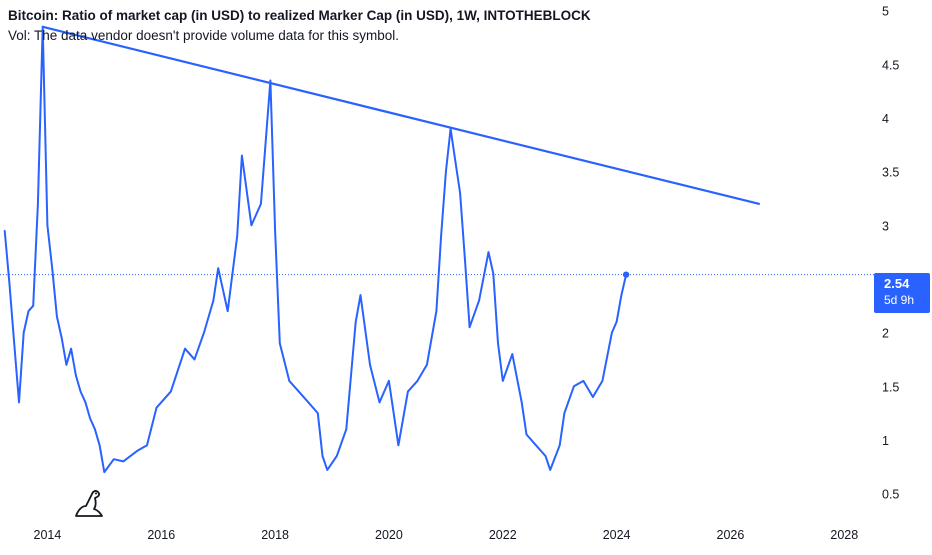 The image size is (932, 555). What do you see at coordinates (844, 535) in the screenshot?
I see `x-tick-label: 2028` at bounding box center [844, 535].